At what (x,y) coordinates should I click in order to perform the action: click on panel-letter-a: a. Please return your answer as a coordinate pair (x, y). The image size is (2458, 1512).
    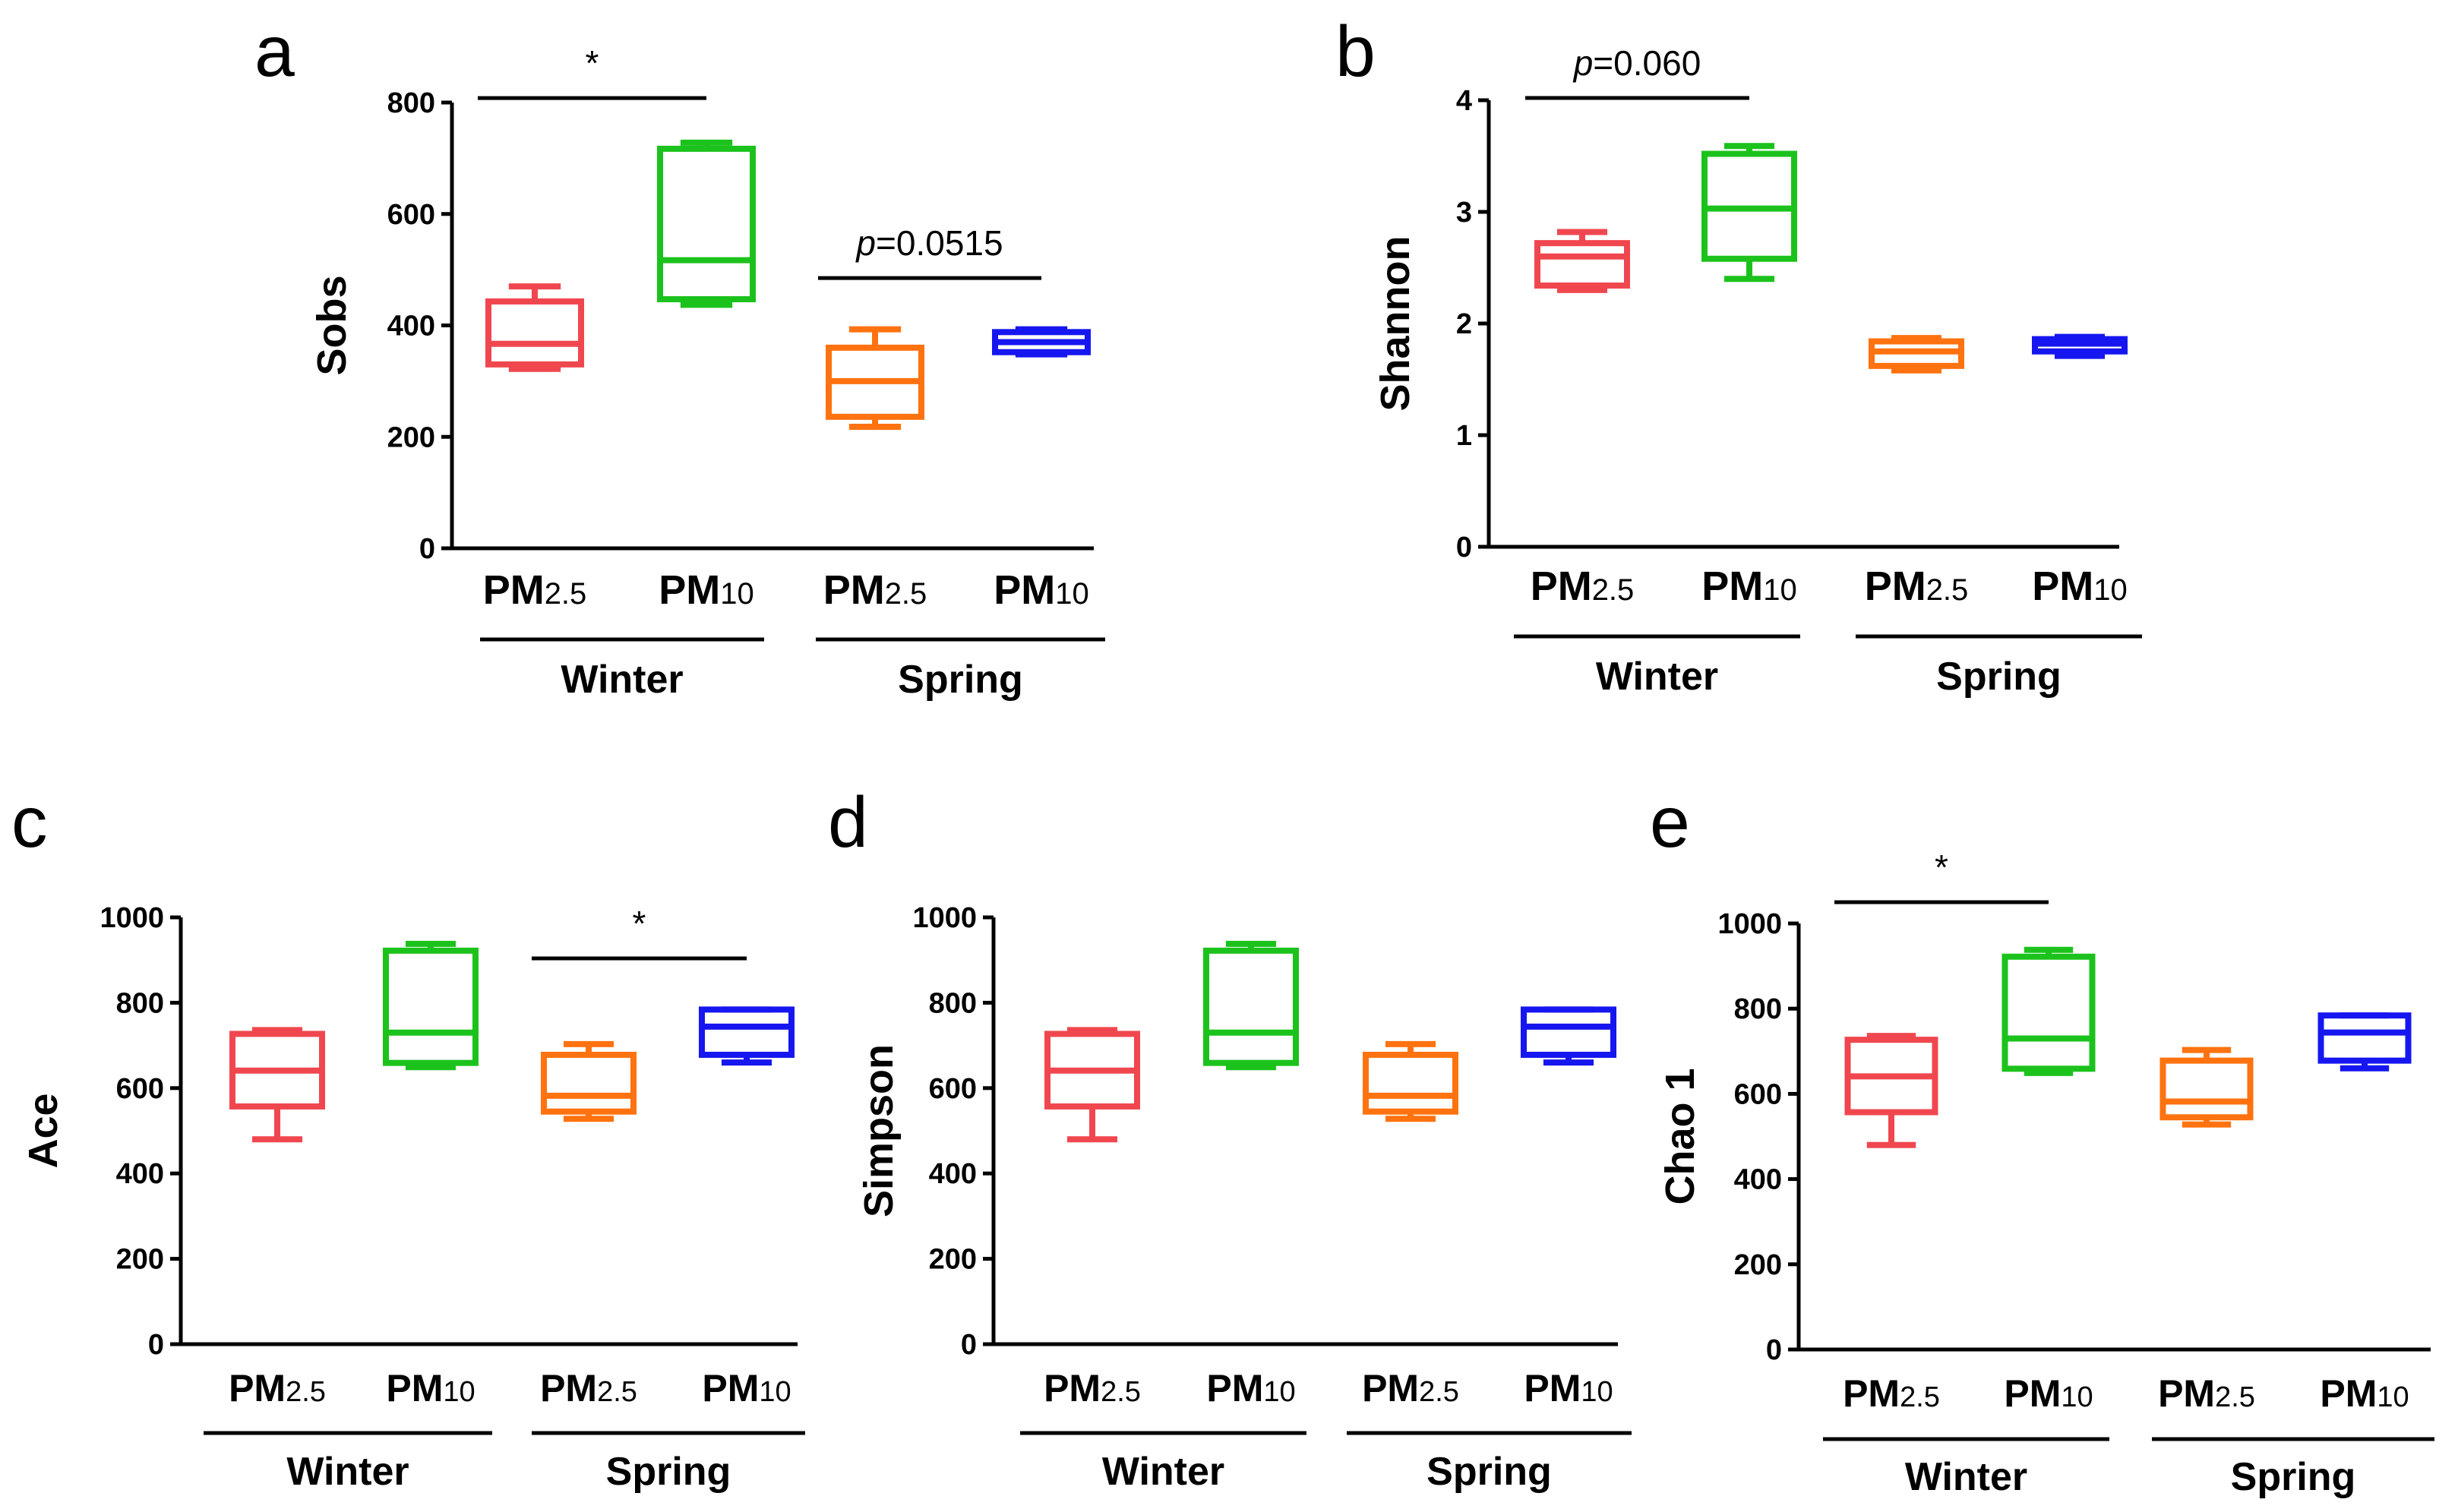
    Looking at the image, I should click on (274, 51).